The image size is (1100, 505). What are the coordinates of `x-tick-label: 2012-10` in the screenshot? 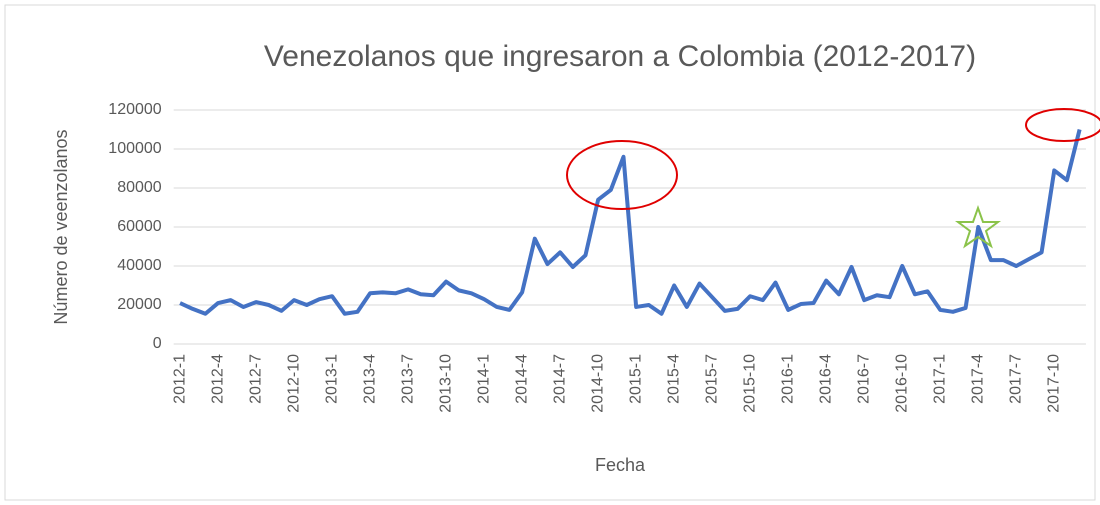 It's located at (293, 383).